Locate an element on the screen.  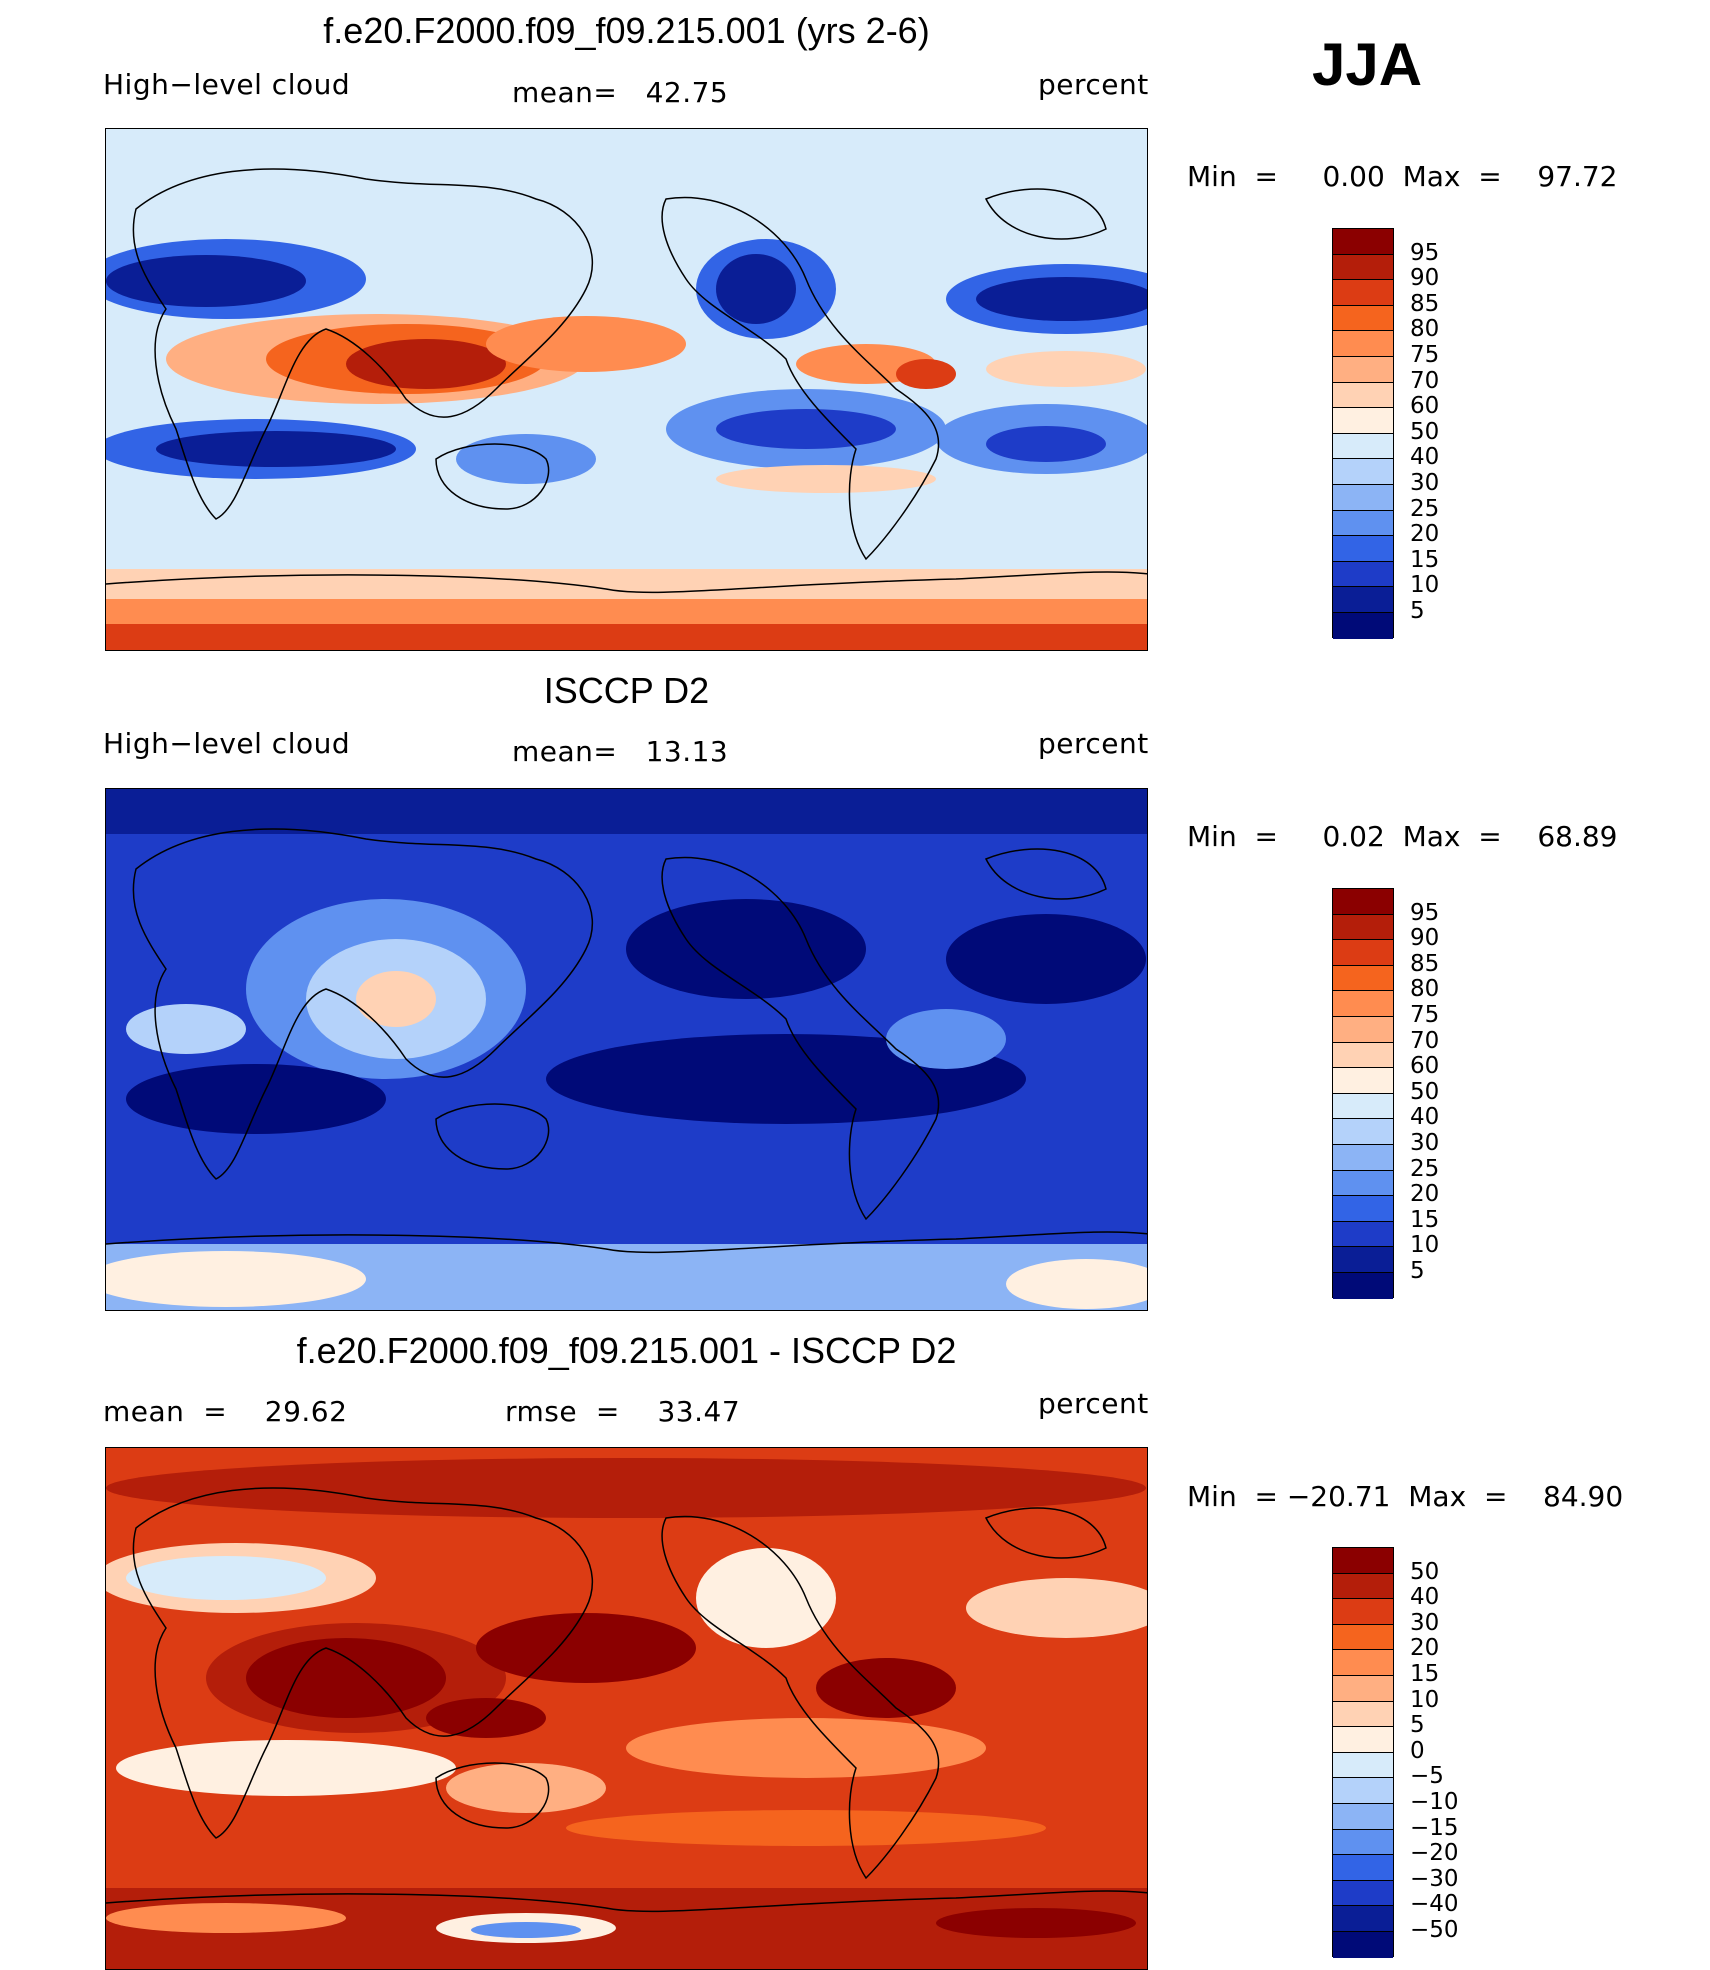
colorbar-tick-label: 85 is located at coordinates (1425, 963).